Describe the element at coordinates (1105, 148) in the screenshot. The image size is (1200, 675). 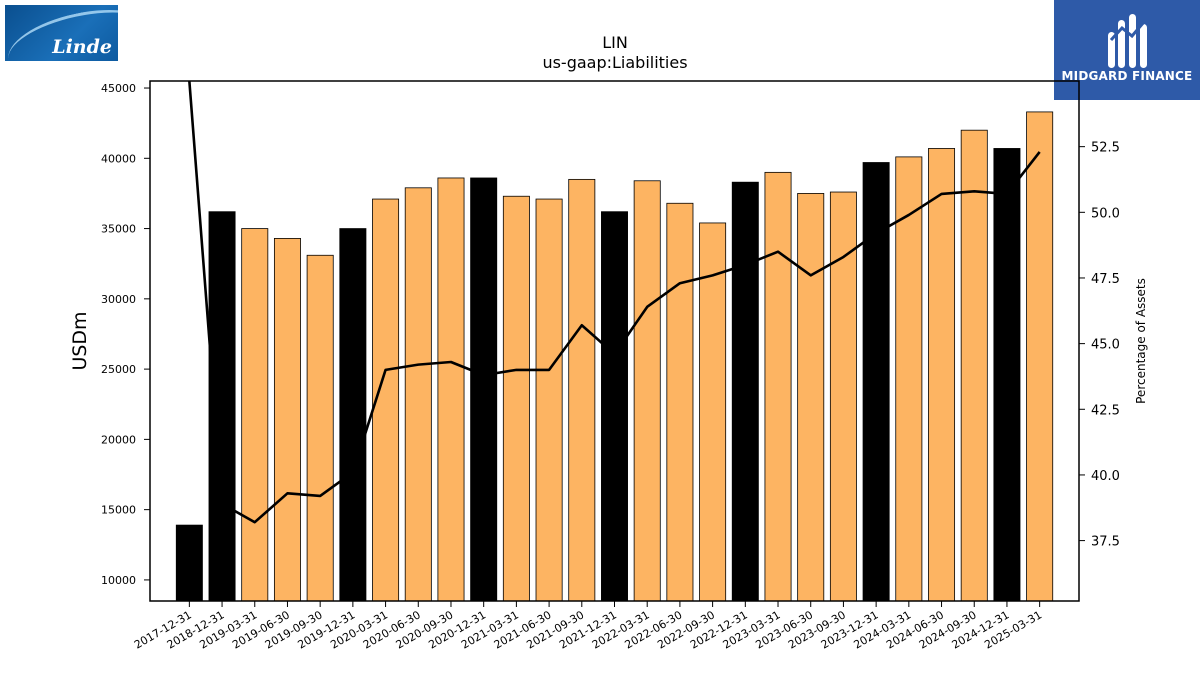
I see `y2-tick-label: 52.5` at that location.